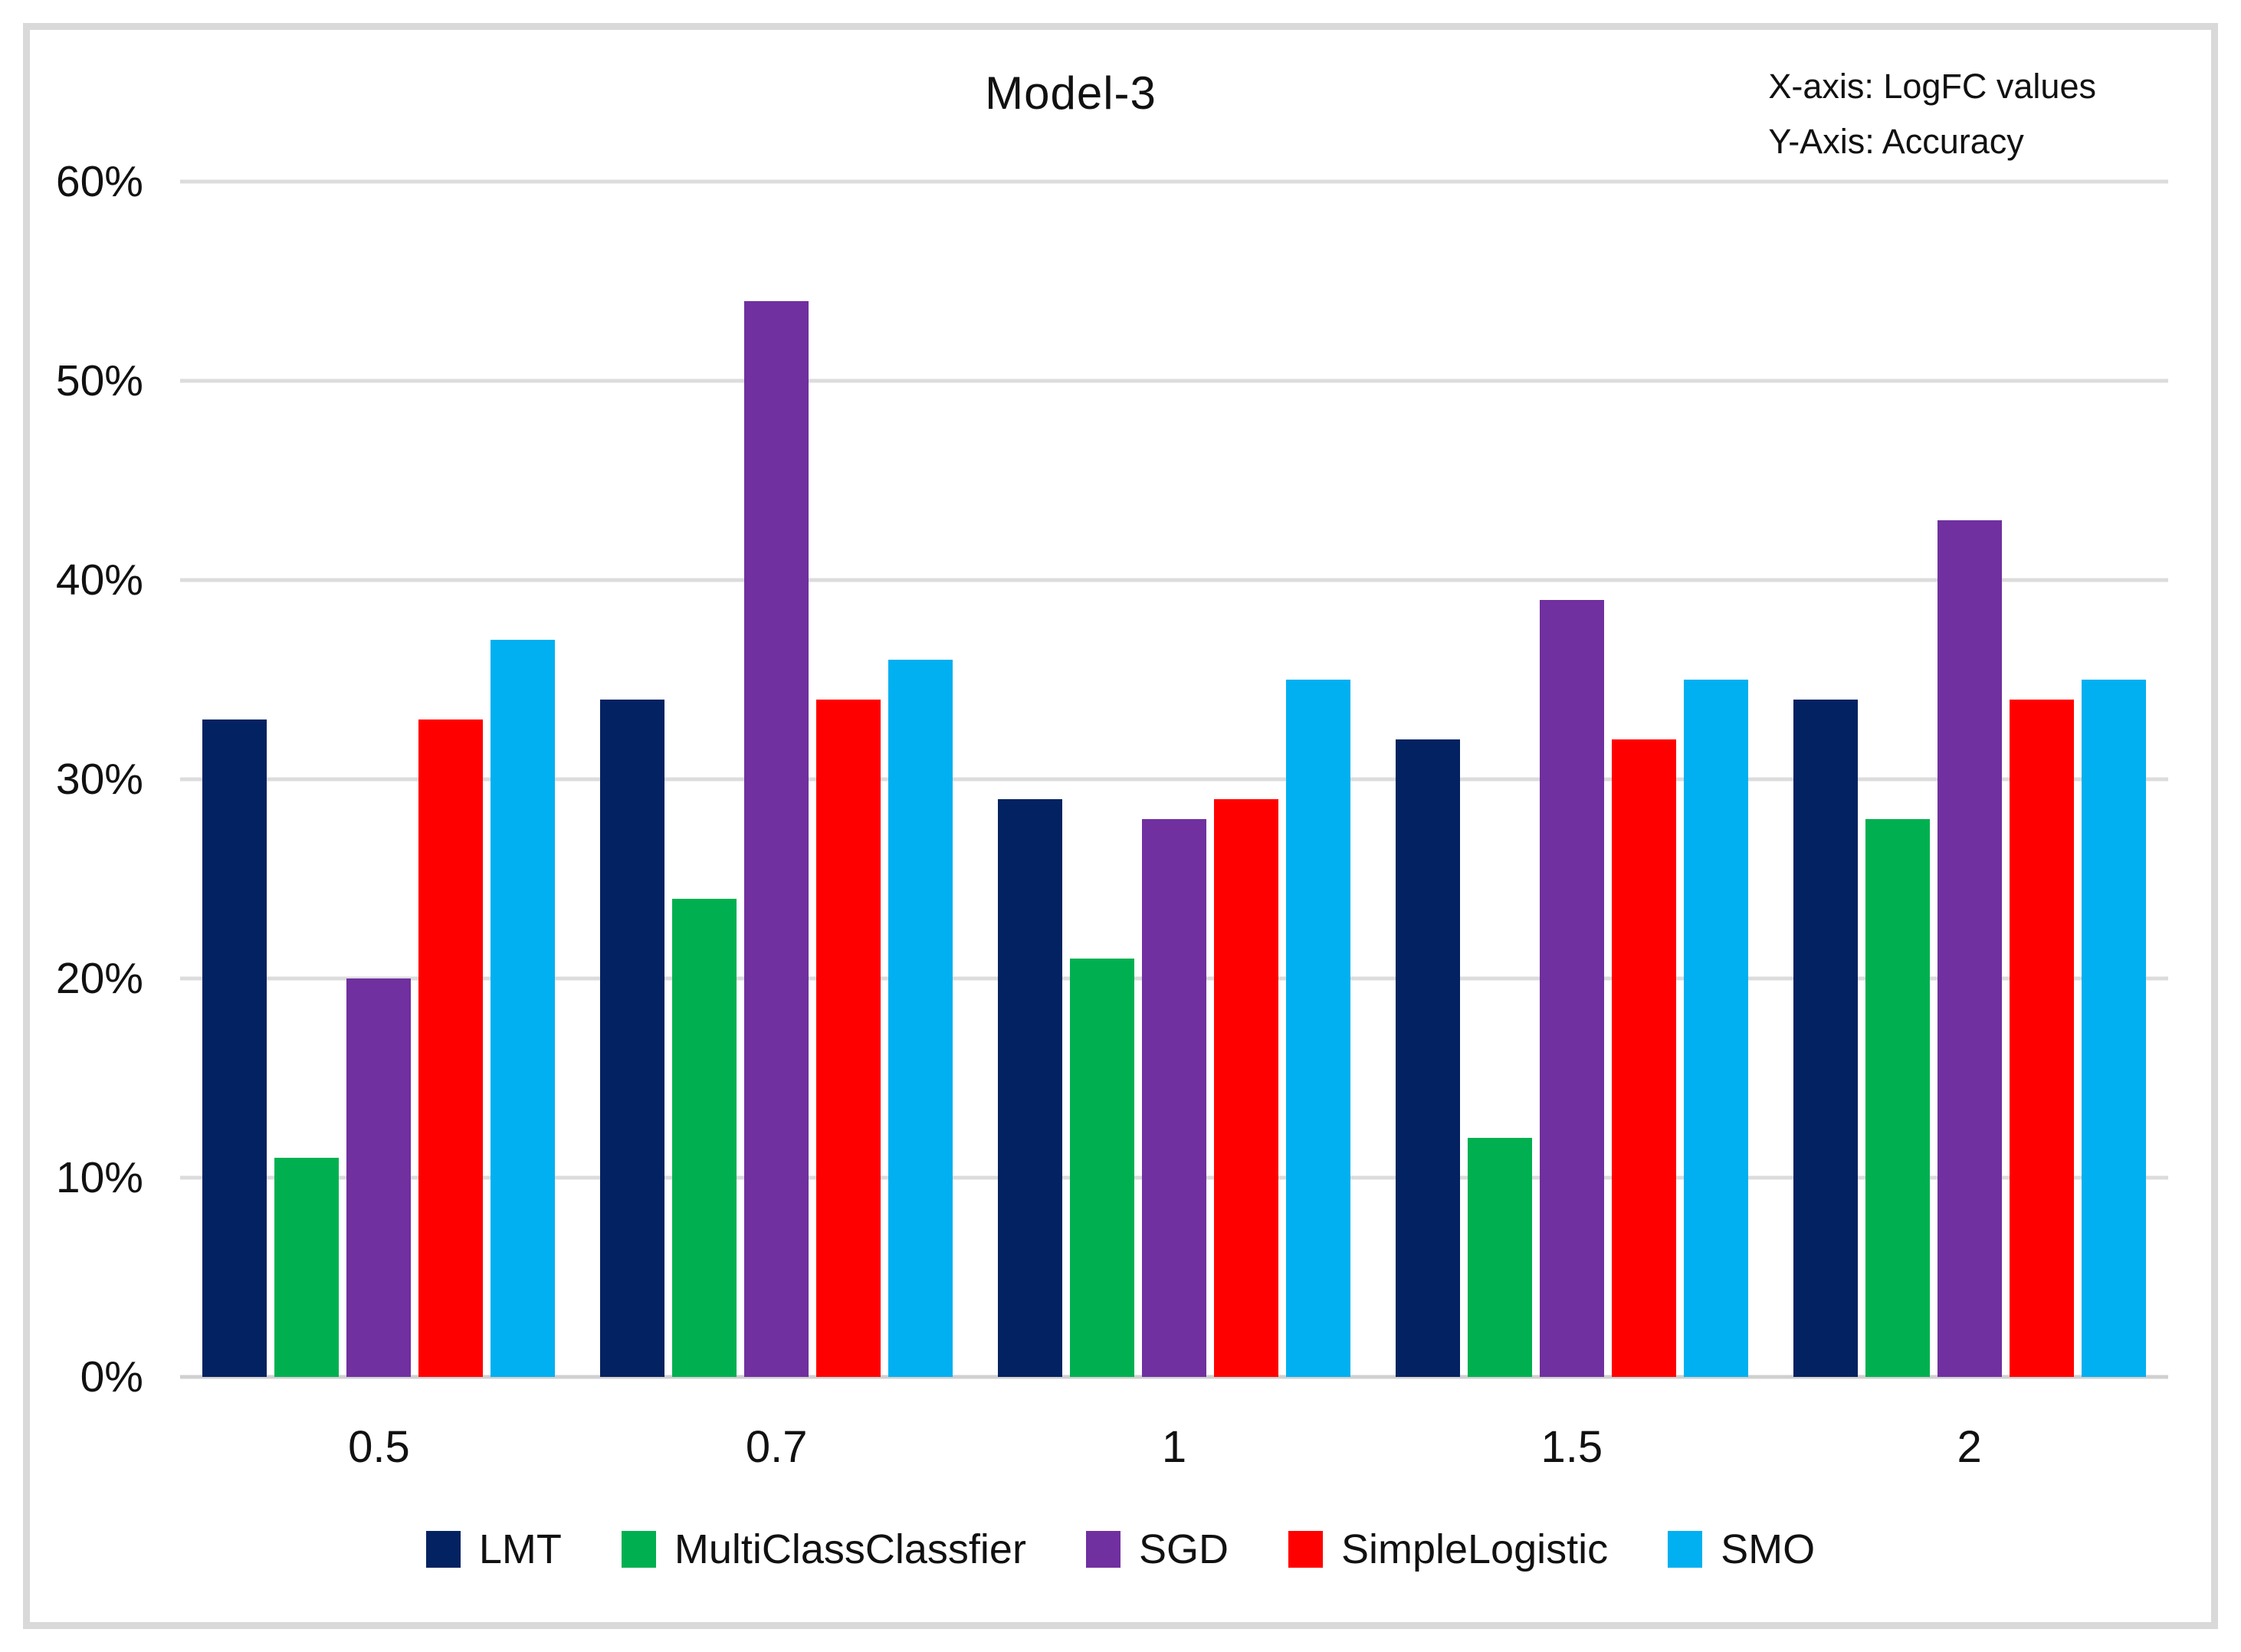 The width and height of the screenshot is (2241, 1652). I want to click on x-tick-0.7: 0.7, so click(776, 1447).